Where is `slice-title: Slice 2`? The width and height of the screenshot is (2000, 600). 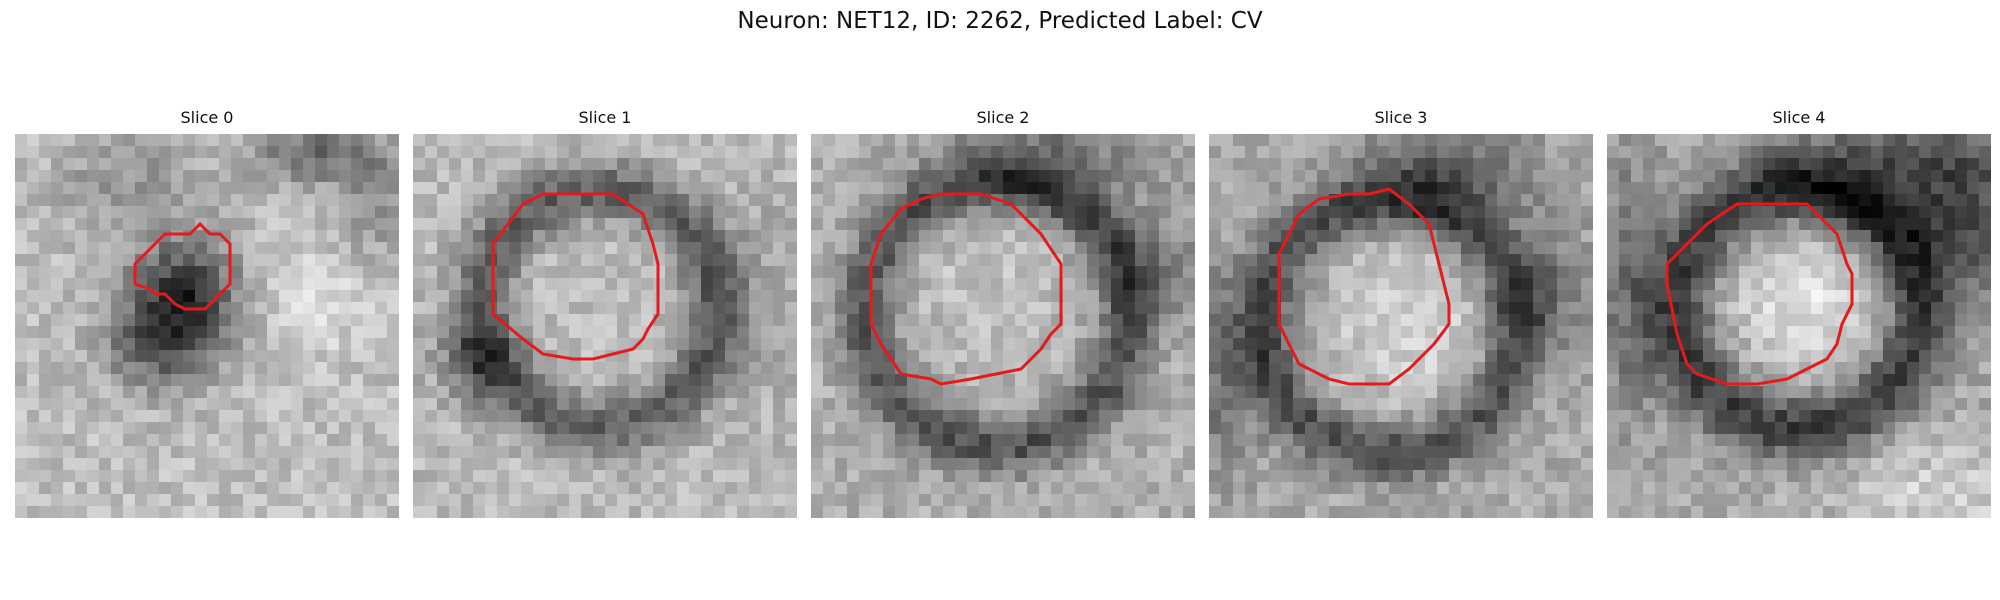
slice-title: Slice 2 is located at coordinates (1003, 117).